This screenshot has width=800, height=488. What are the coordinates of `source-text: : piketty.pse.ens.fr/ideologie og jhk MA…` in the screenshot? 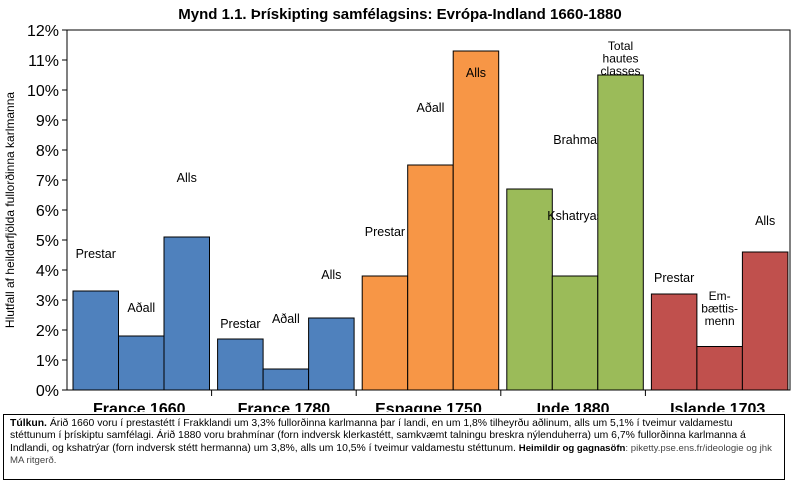 It's located at (391, 454).